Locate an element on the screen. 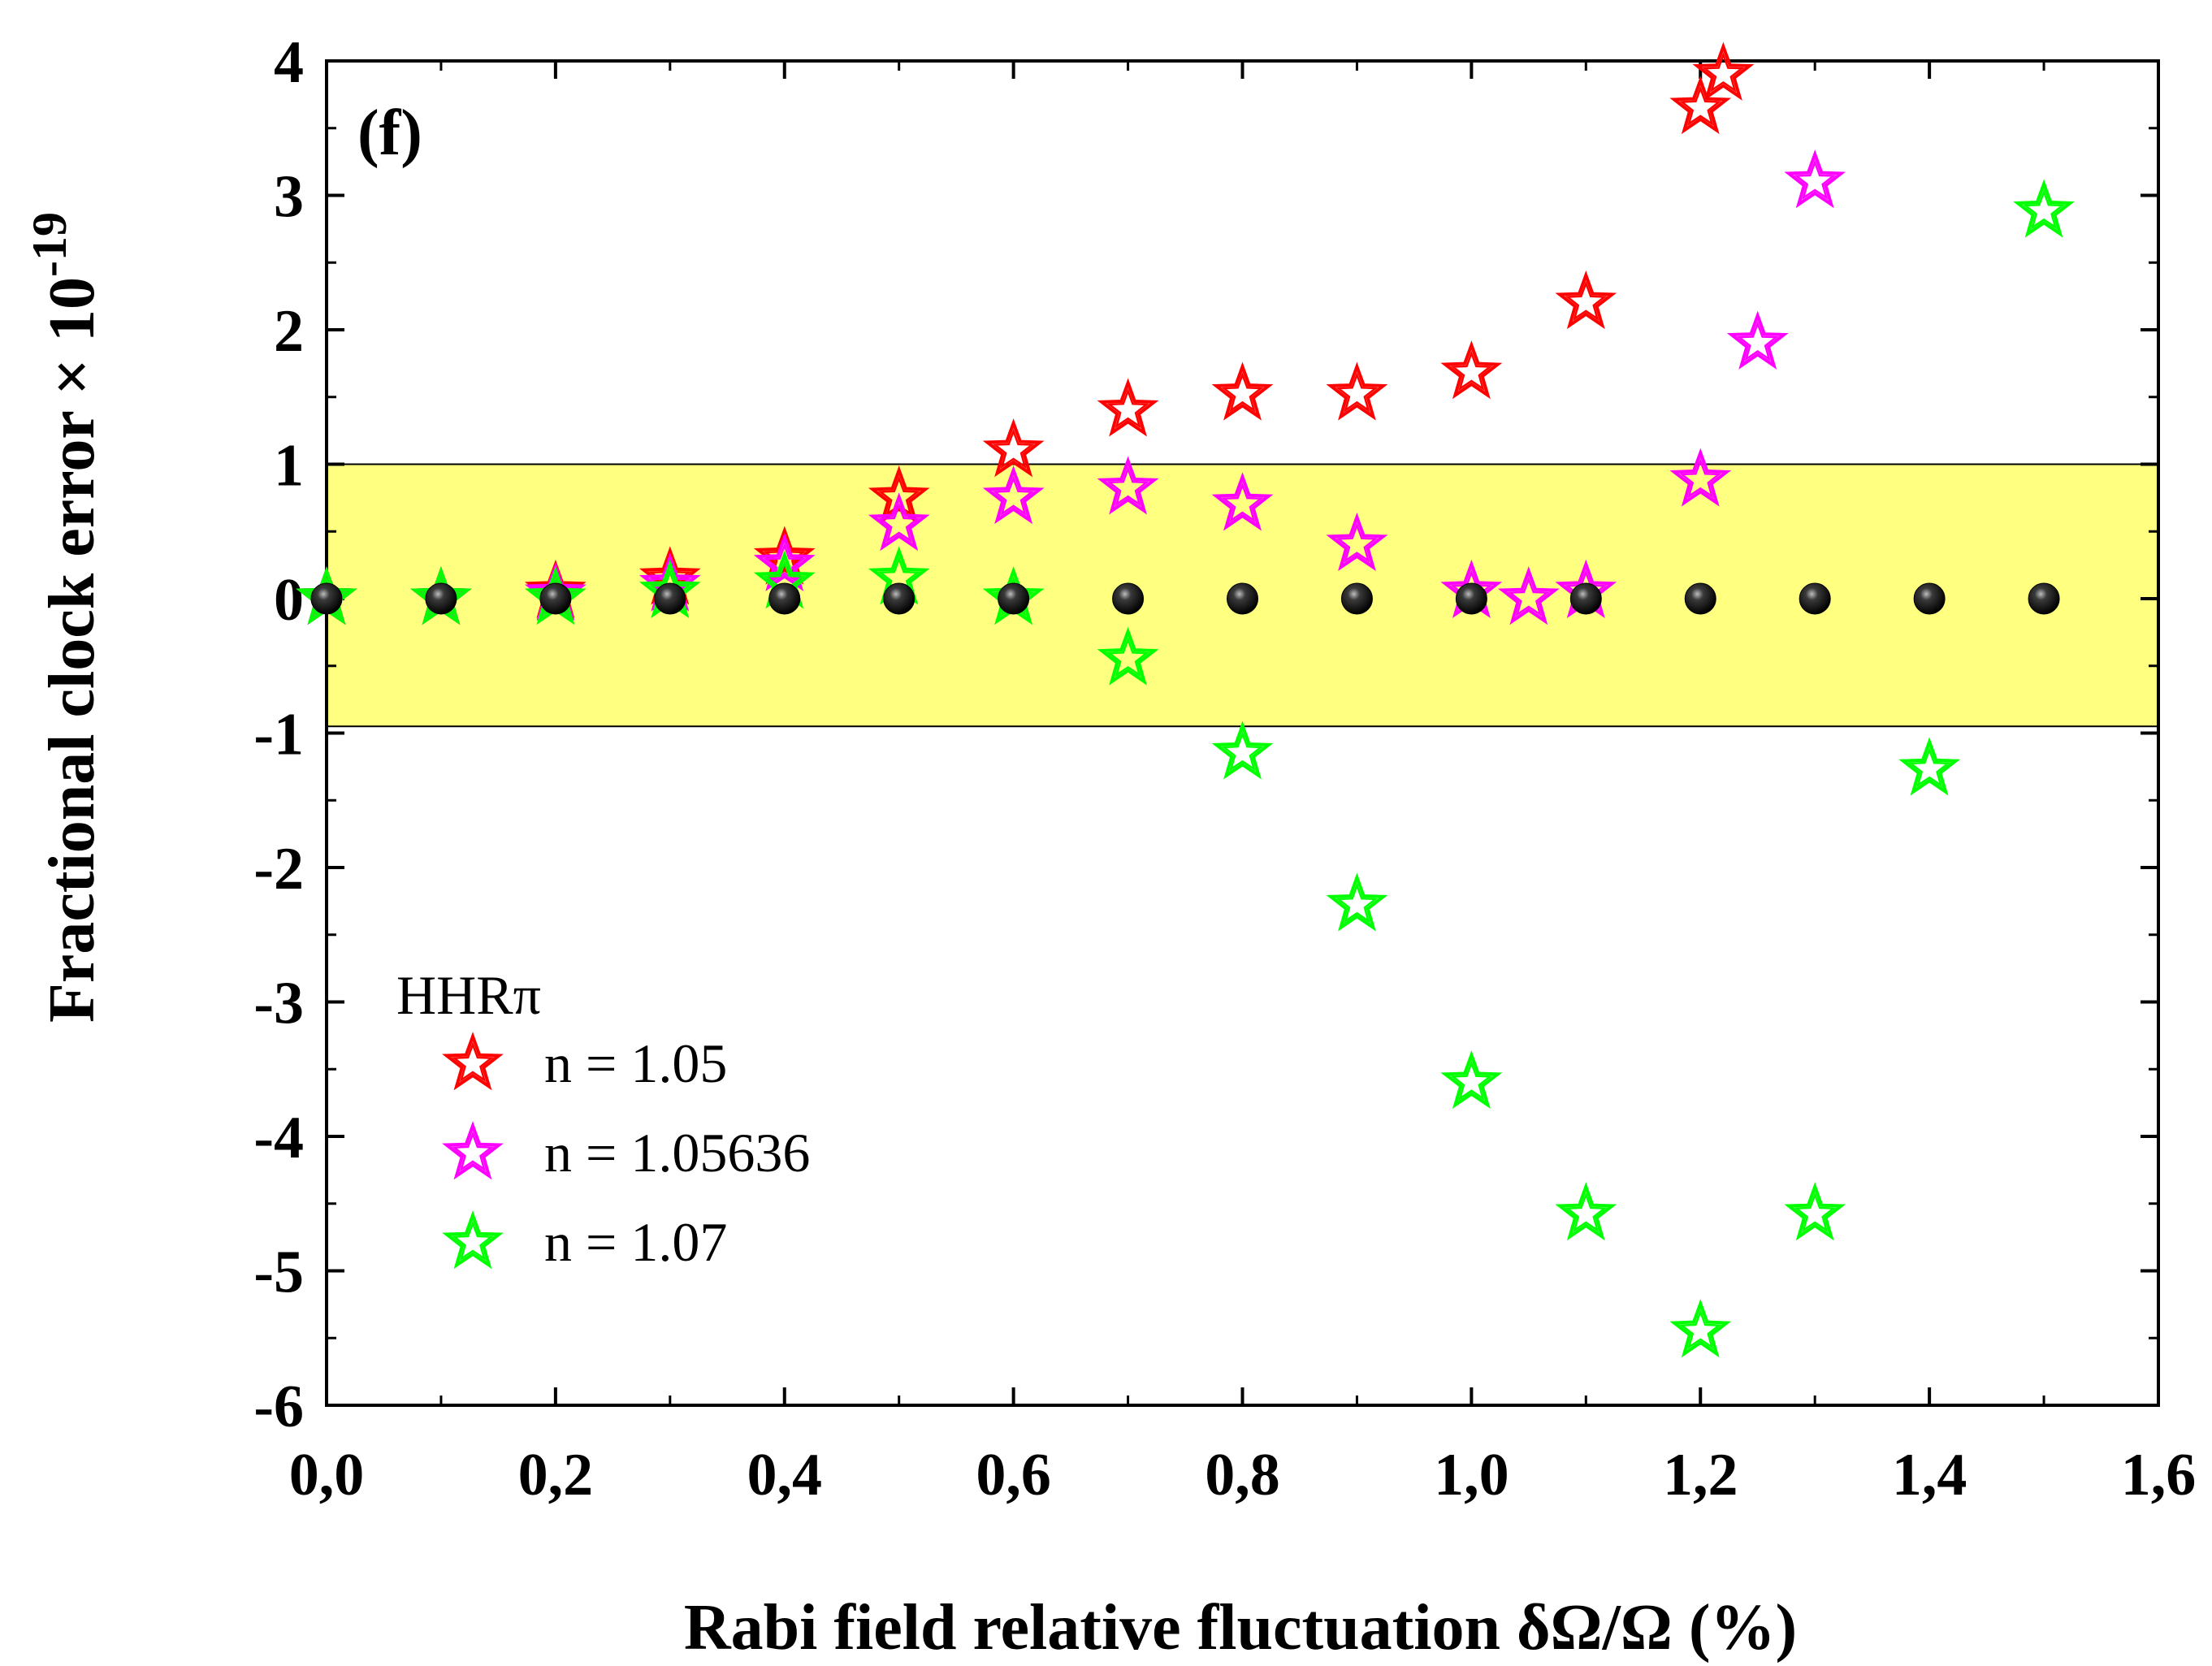 The image size is (2212, 1666). x-tick-label: 1,4 is located at coordinates (1929, 1475).